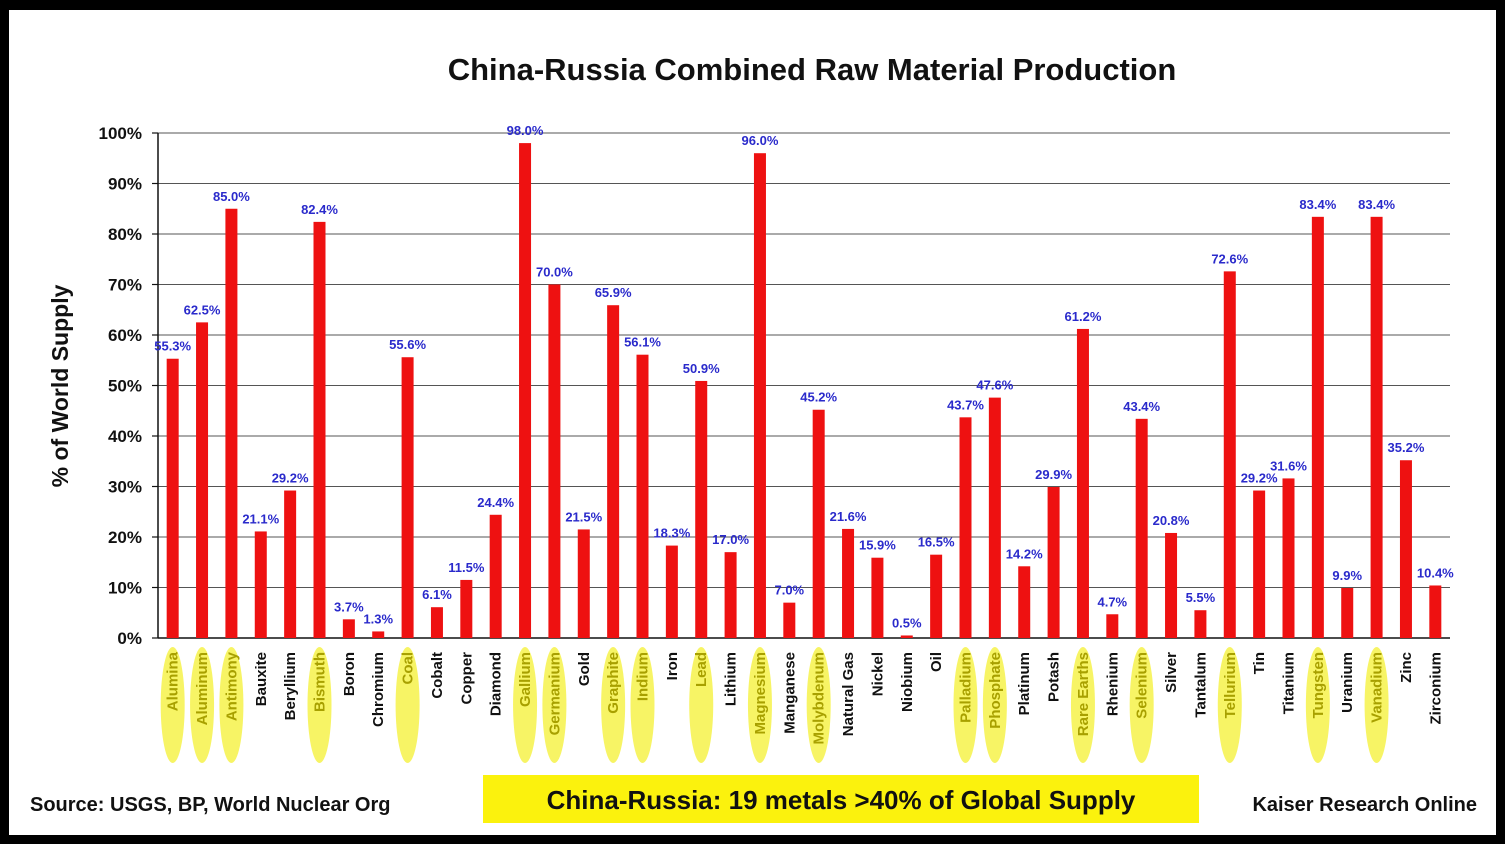  I want to click on x-tick-label: Diamond, so click(496, 684).